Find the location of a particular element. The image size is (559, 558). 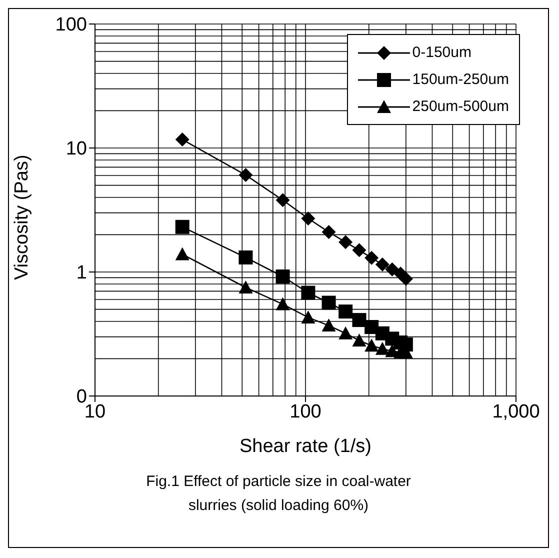

x-axis-title: Shear rate (1/s) is located at coordinates (306, 446).